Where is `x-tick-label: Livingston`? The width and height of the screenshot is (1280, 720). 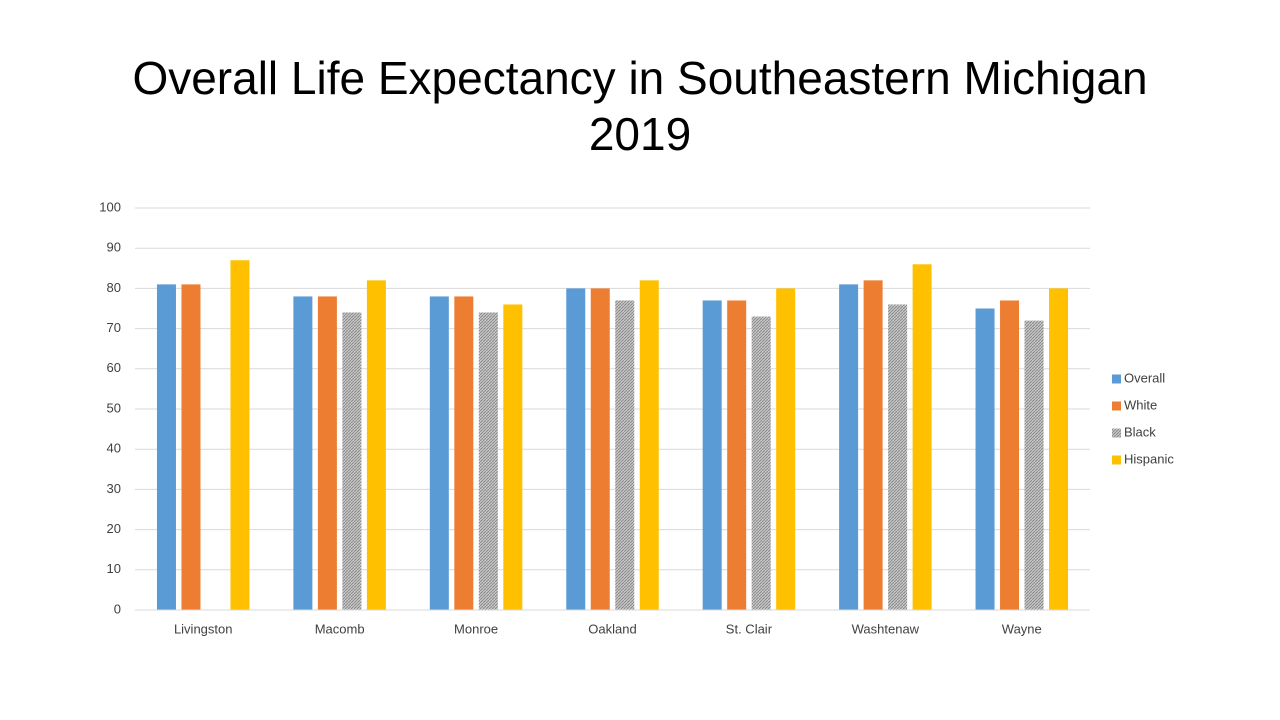 x-tick-label: Livingston is located at coordinates (203, 628).